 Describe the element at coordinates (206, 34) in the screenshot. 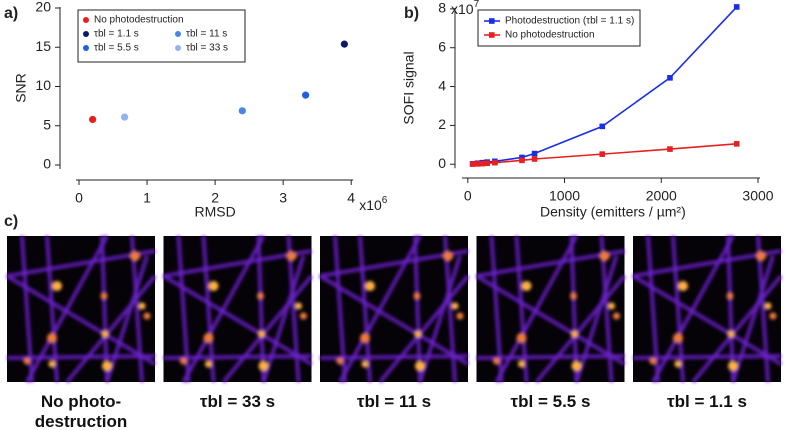

I see `legend-label: τbl = 11 s` at that location.